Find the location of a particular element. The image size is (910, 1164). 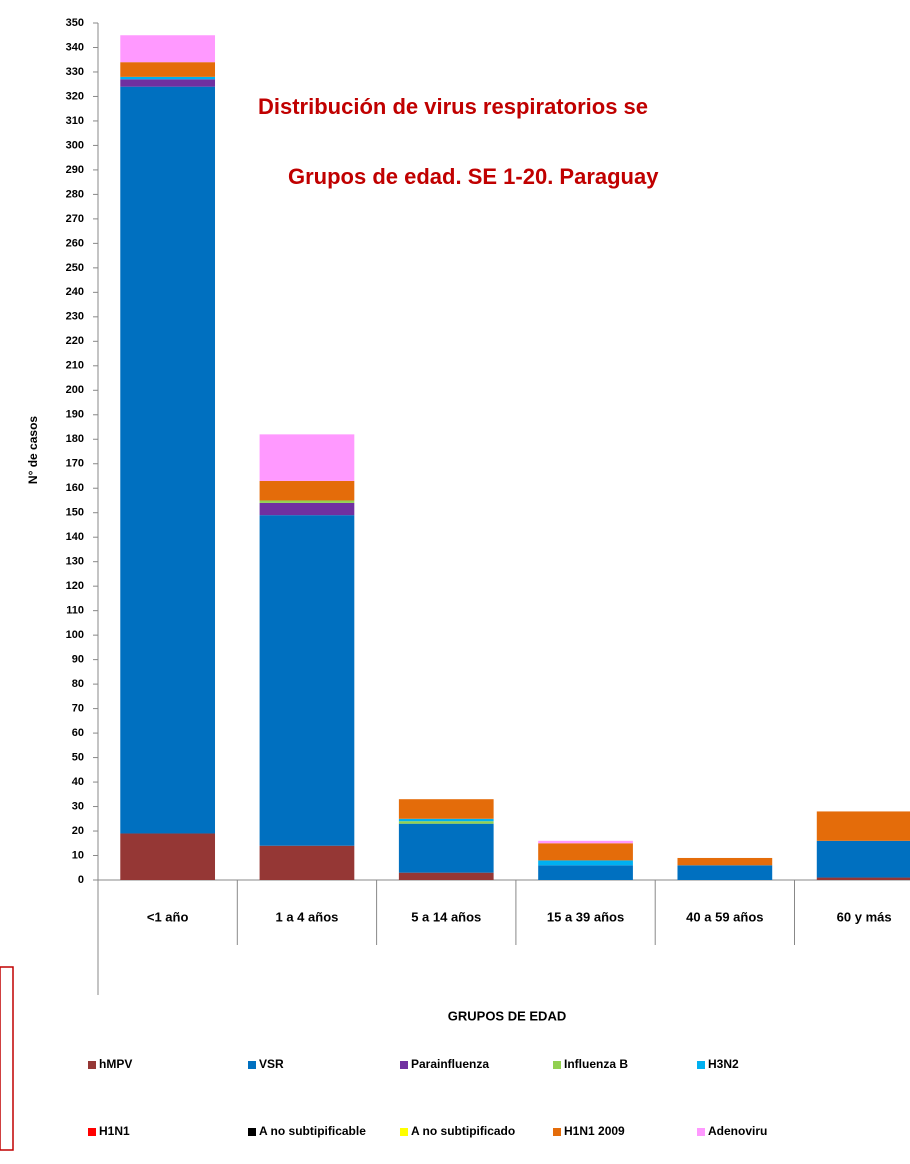

x-tick-label: <1 año is located at coordinates (168, 916).